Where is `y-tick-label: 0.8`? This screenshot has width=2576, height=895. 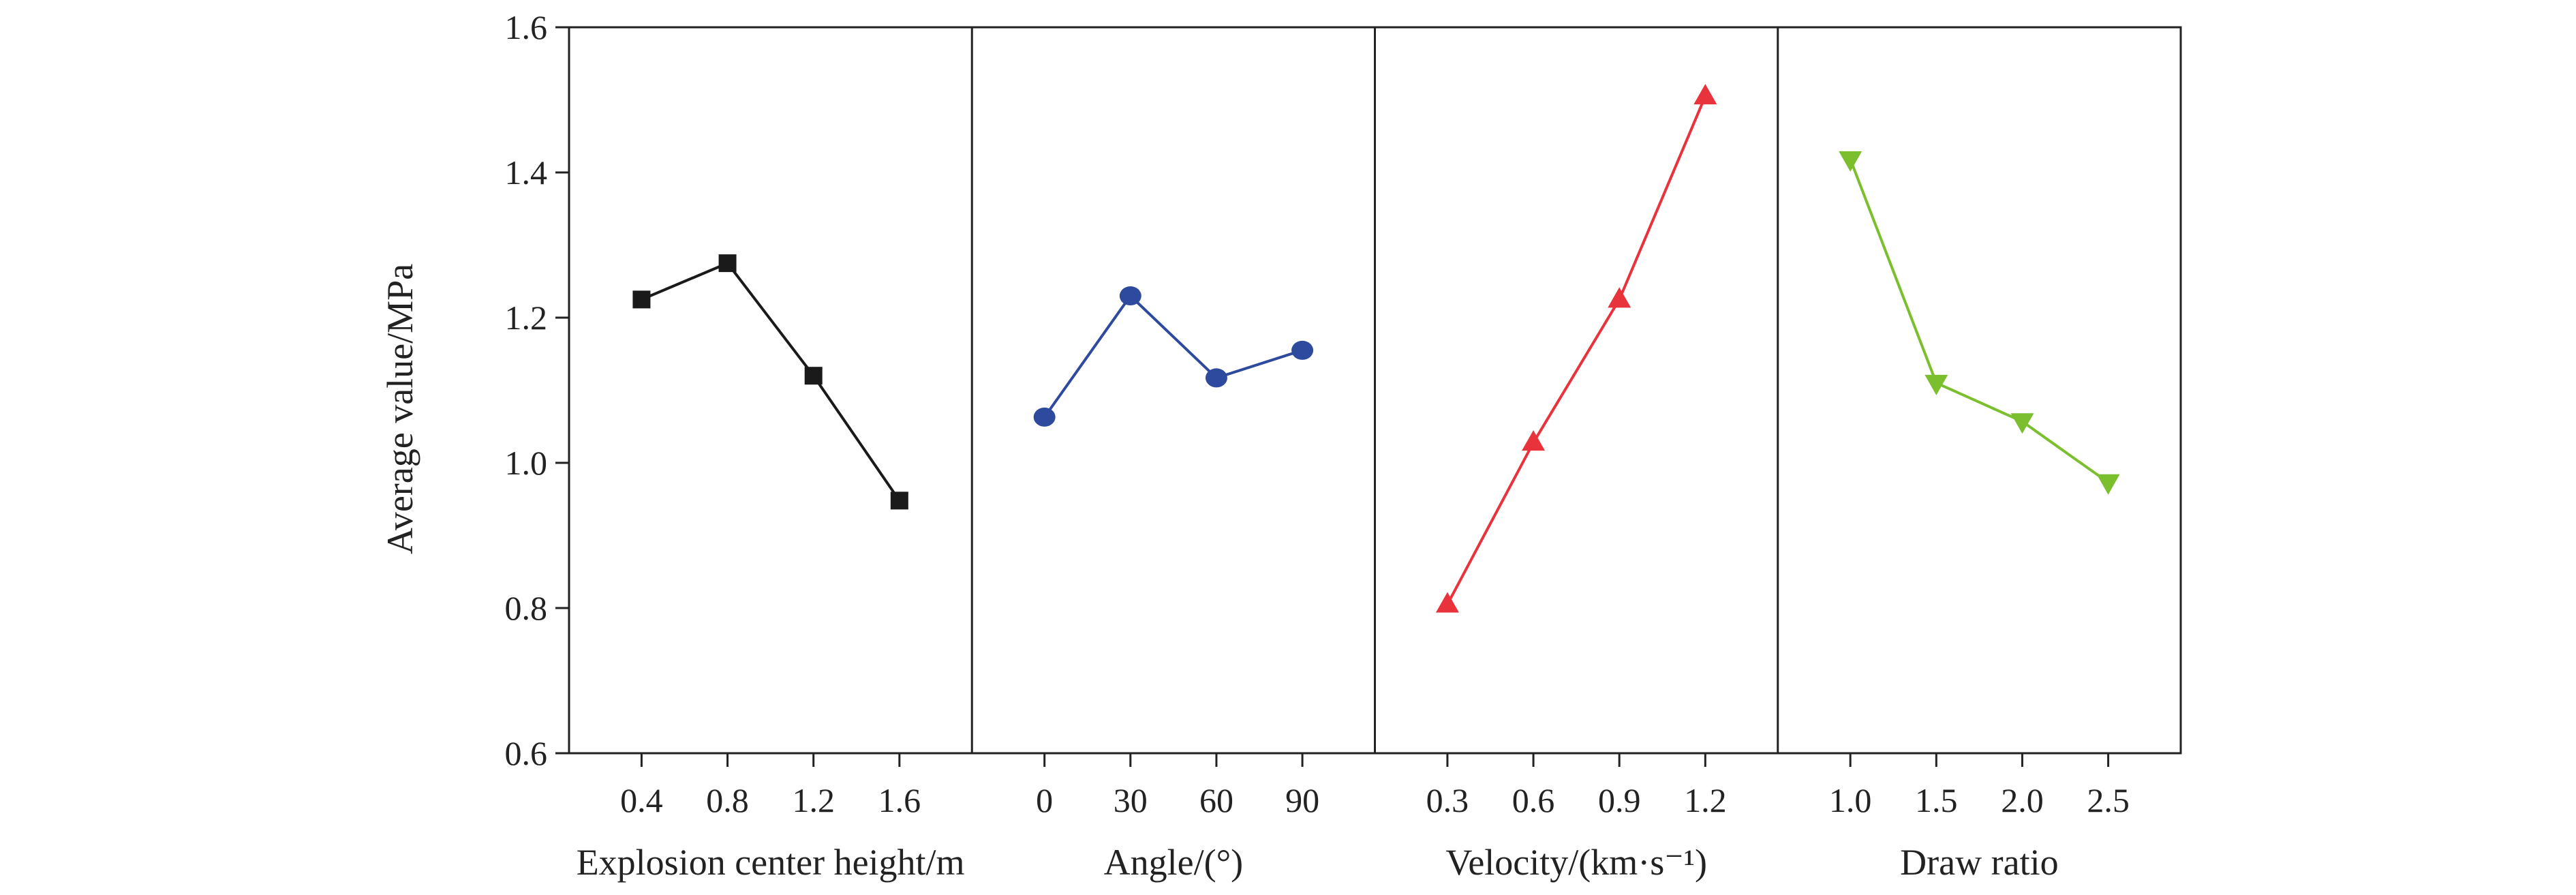
y-tick-label: 0.8 is located at coordinates (526, 608).